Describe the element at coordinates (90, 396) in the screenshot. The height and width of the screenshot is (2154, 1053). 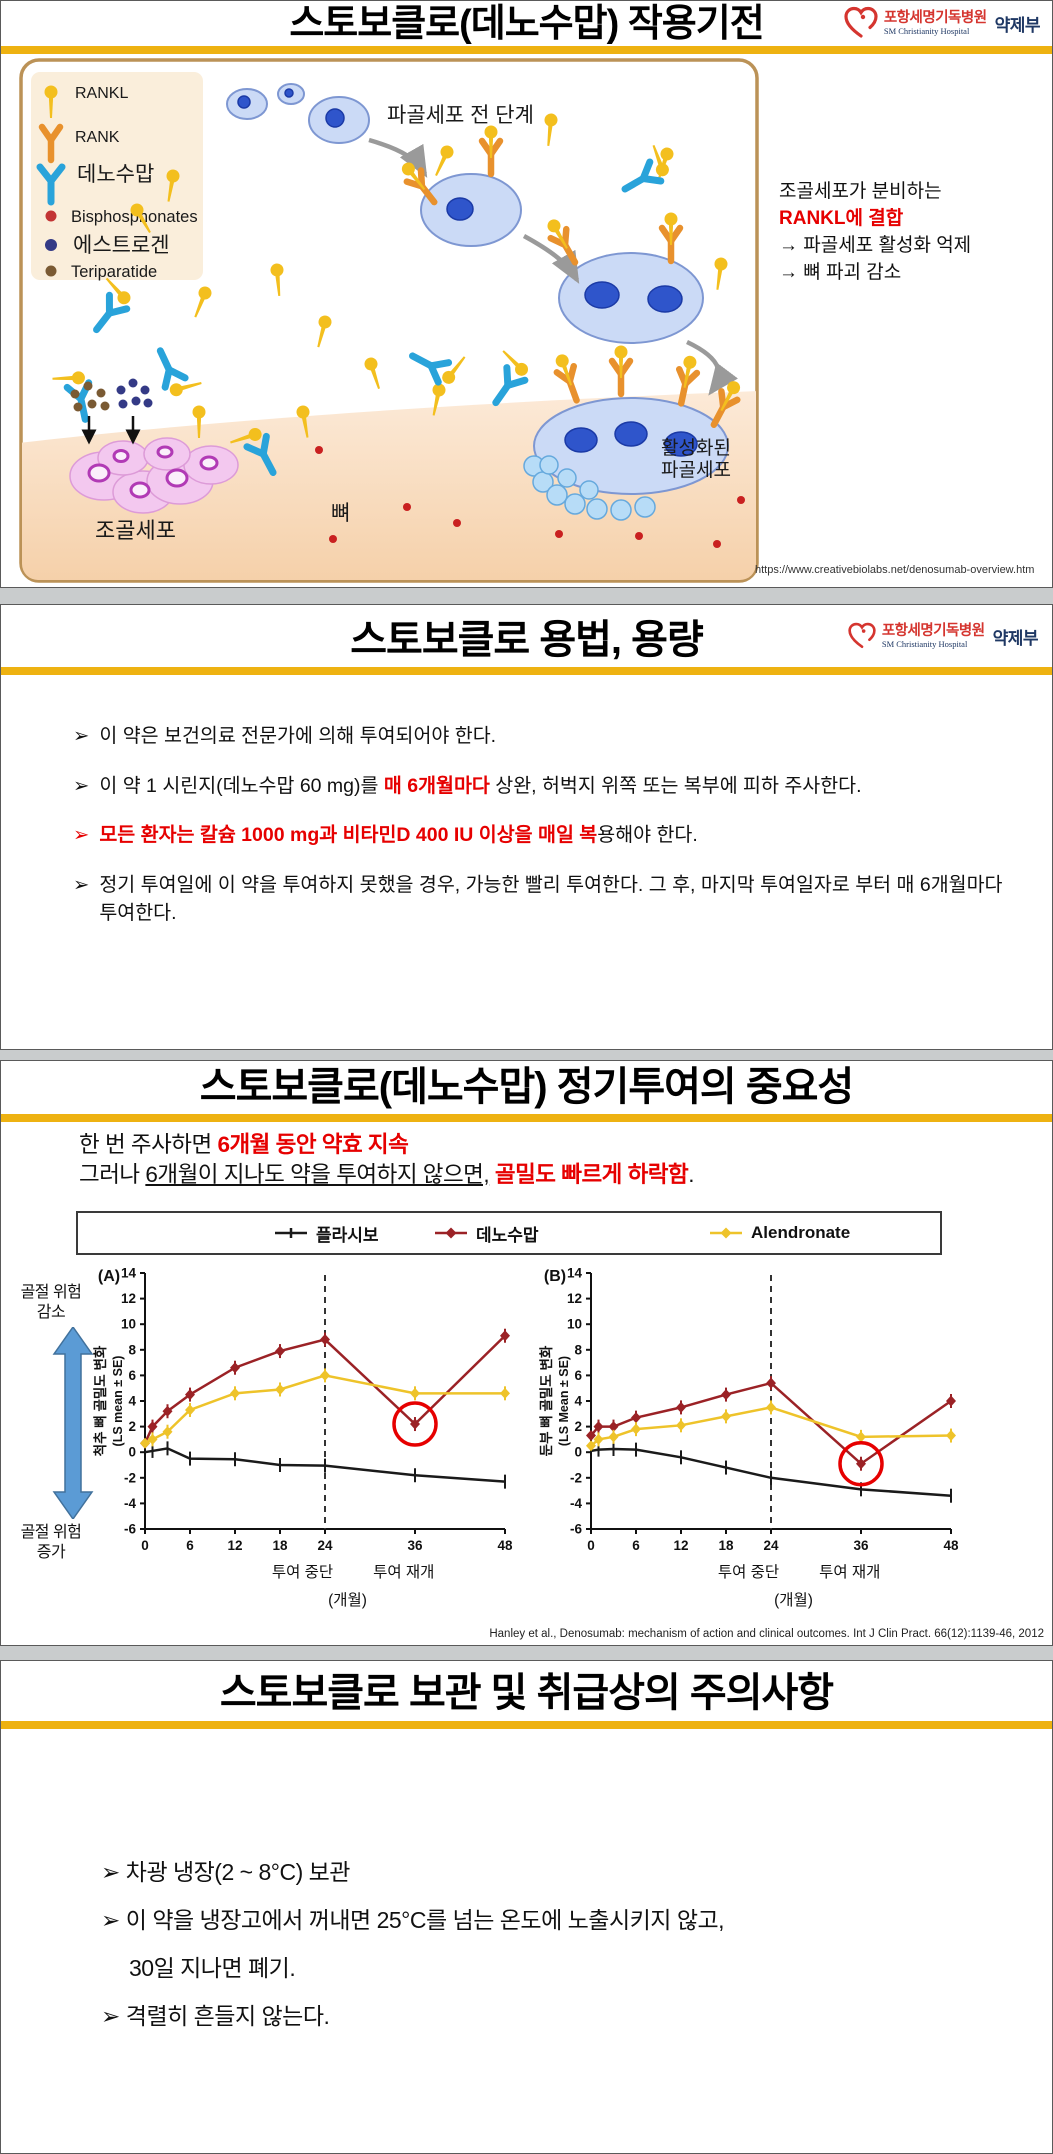
I see `teriparatide-dots` at that location.